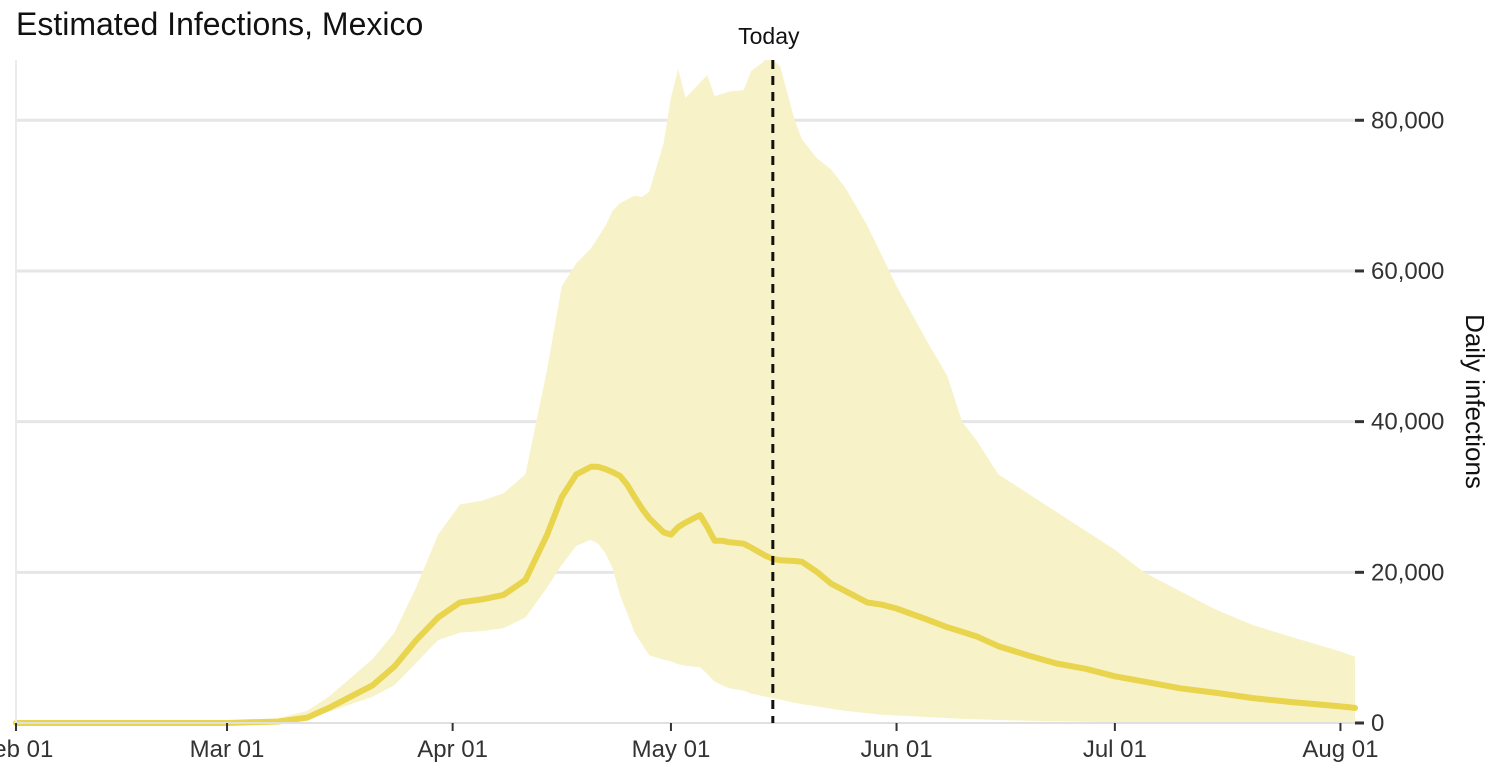  What do you see at coordinates (1377, 723) in the screenshot?
I see `y-tick-label: 0` at bounding box center [1377, 723].